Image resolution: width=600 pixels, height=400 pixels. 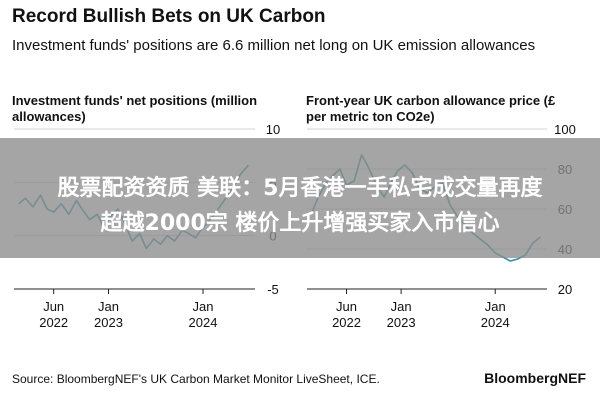 I want to click on price-y-tick-label: 100, so click(x=565, y=129).